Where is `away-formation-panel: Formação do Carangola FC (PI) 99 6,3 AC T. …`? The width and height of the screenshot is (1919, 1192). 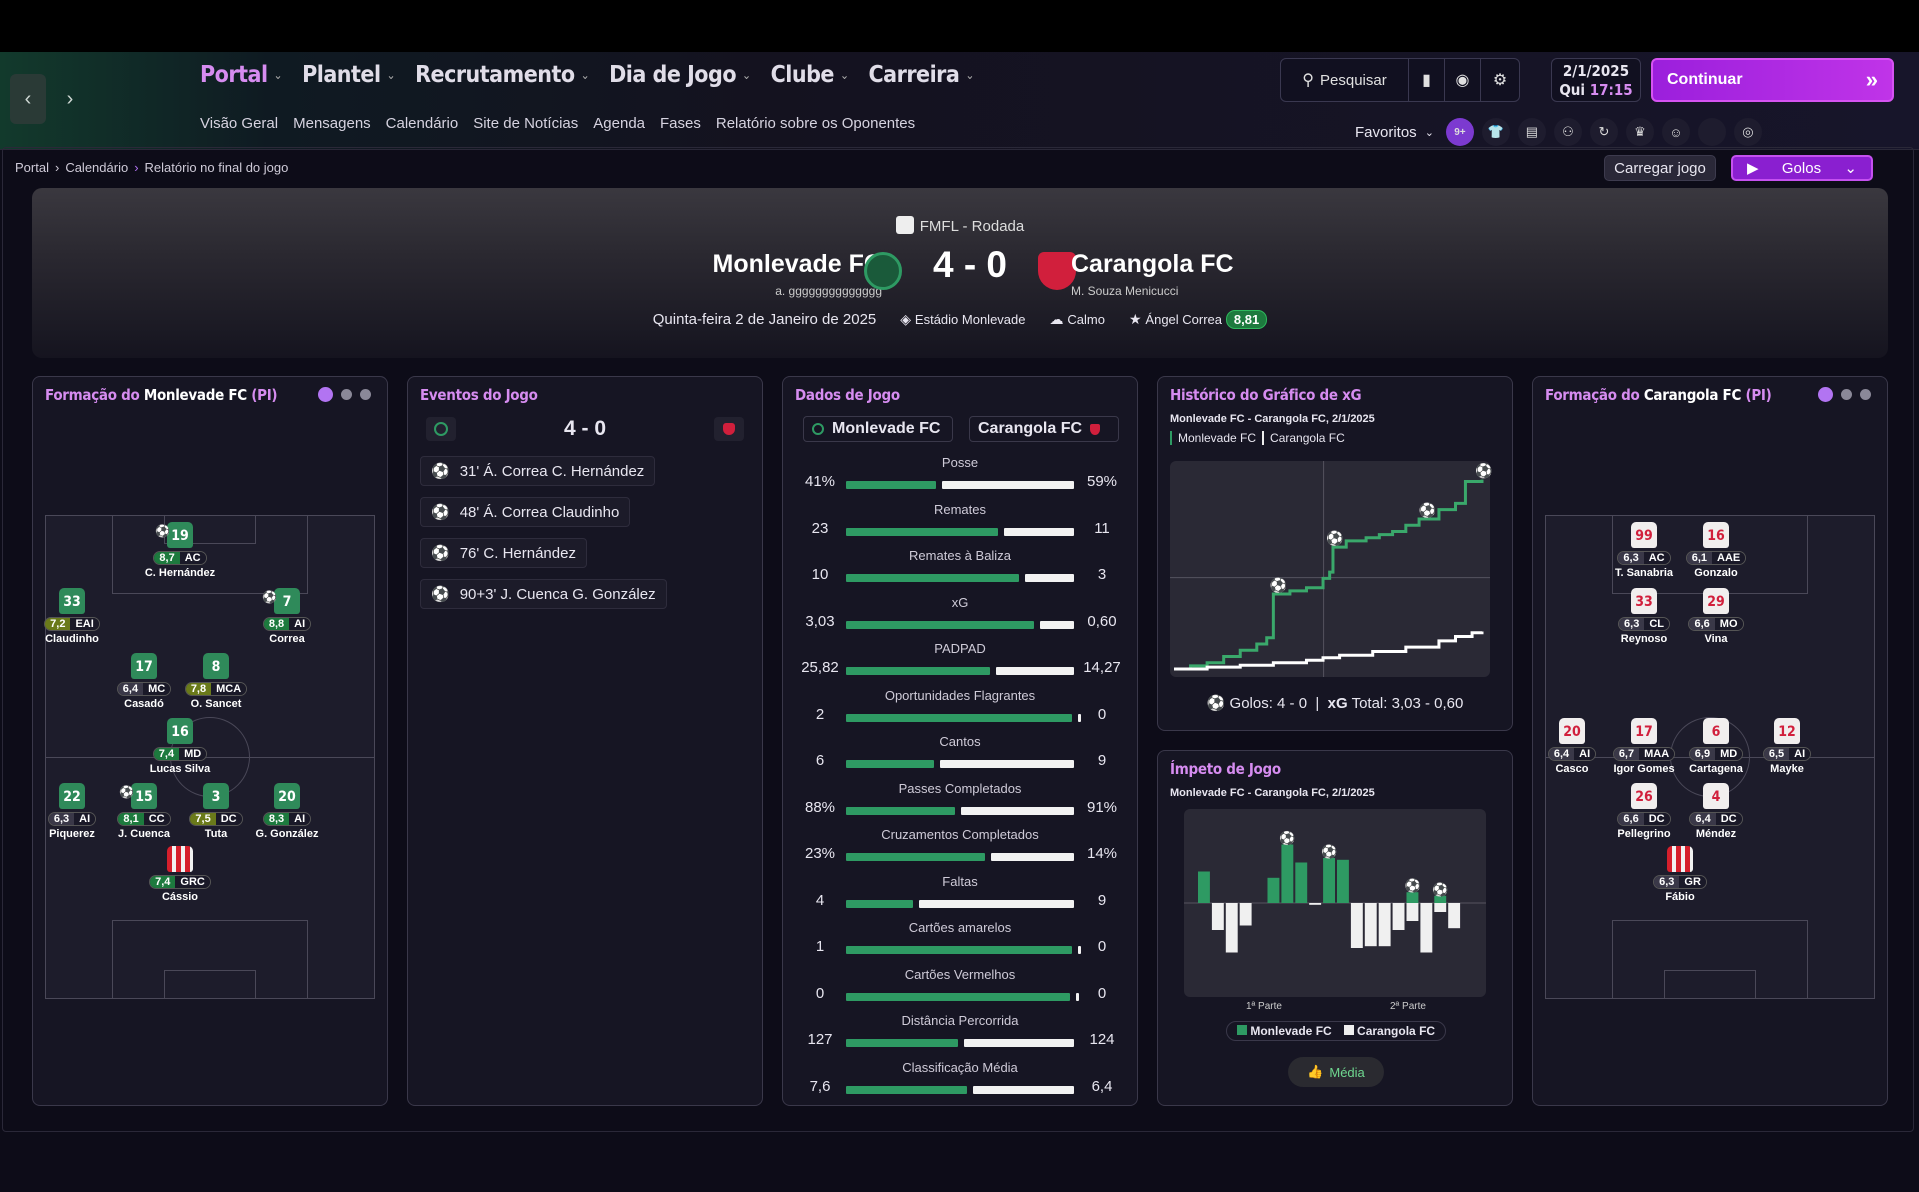
away-formation-panel: Formação do Carangola FC (PI) 99 6,3 AC T. … is located at coordinates (1710, 741).